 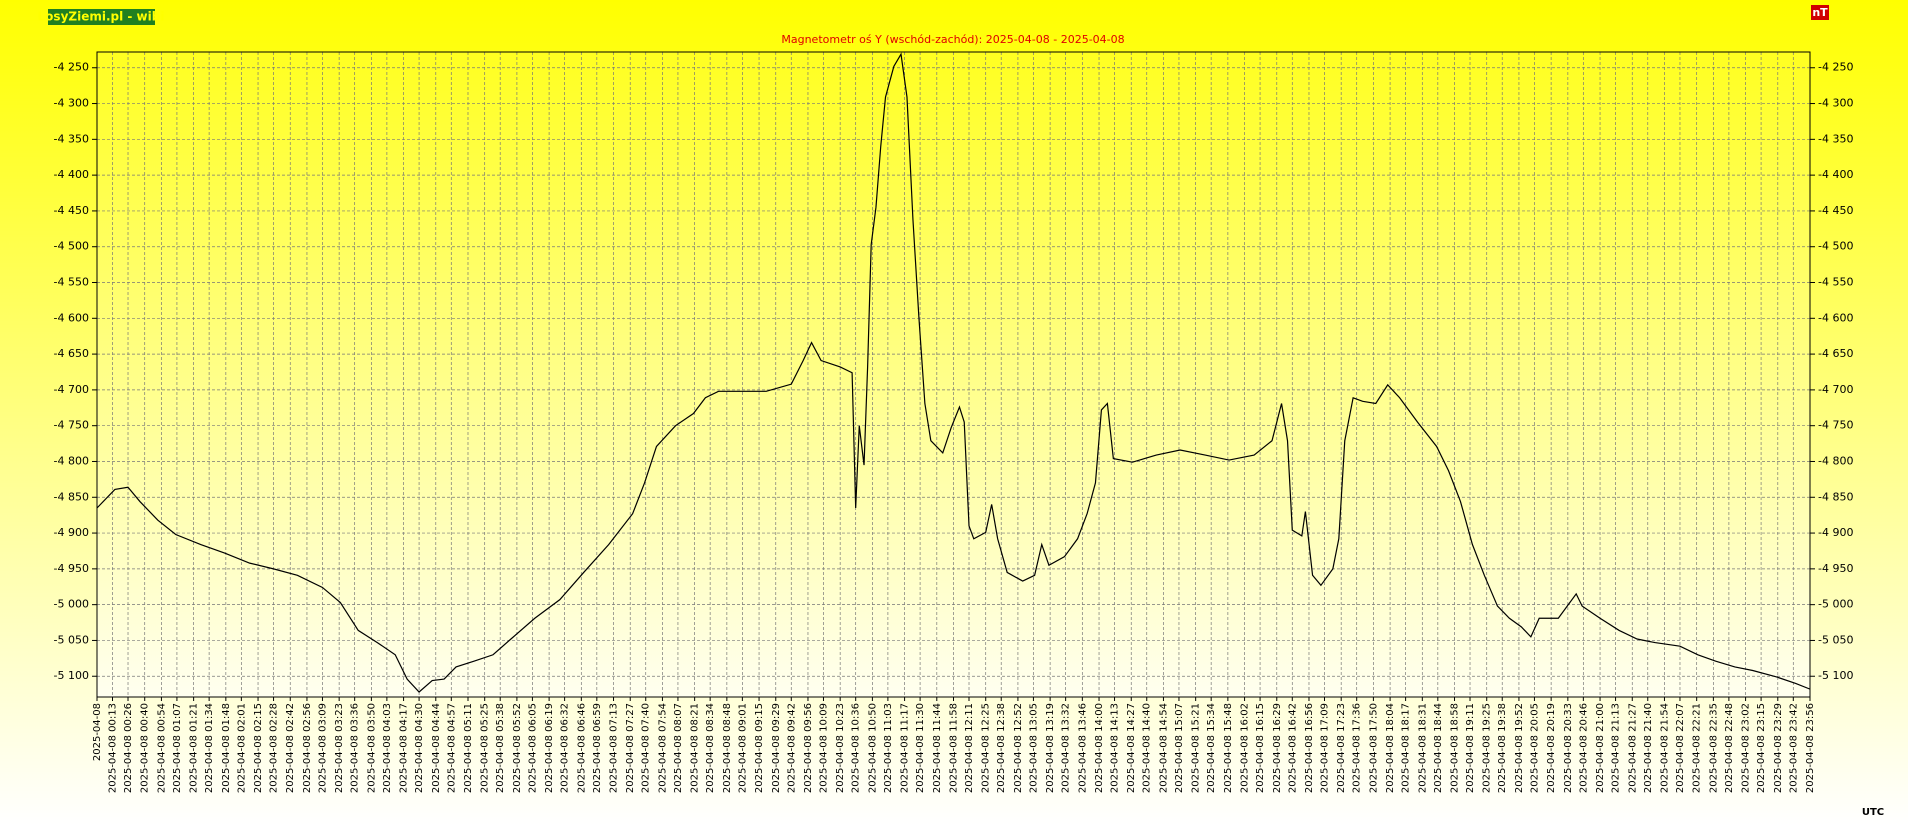 I want to click on x-tick-label: 2025-04-08 22:21, so click(x=1697, y=748).